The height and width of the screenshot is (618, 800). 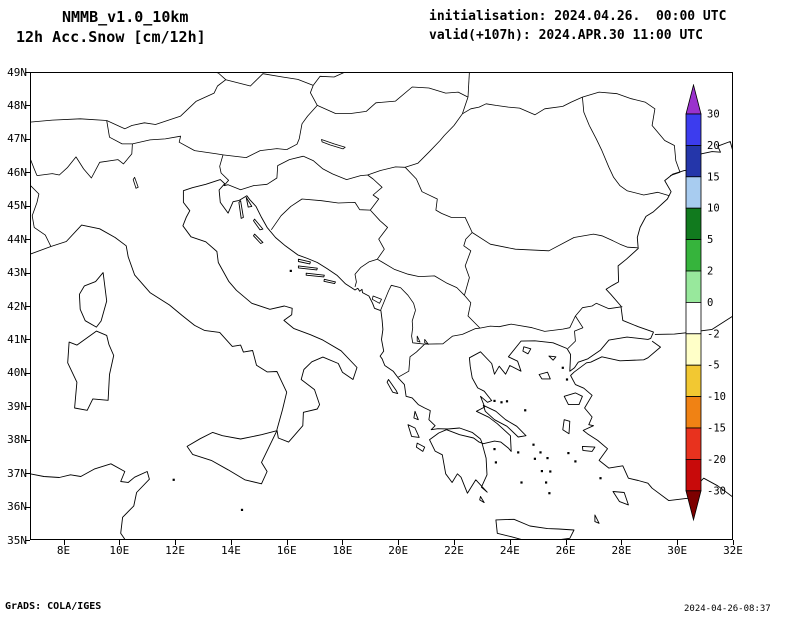 What do you see at coordinates (565, 550) in the screenshot?
I see `lon-label: 26E` at bounding box center [565, 550].